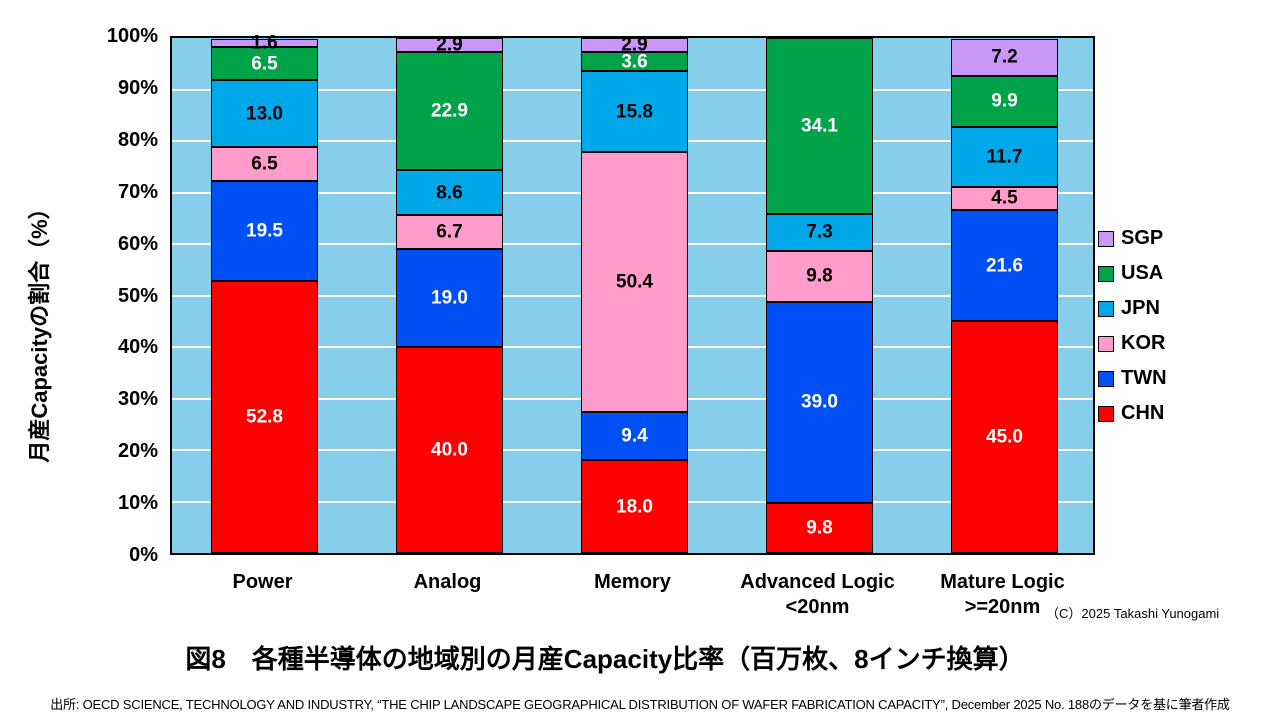 This screenshot has height=720, width=1280. I want to click on legend-item-jpn: JPN, so click(1132, 308).